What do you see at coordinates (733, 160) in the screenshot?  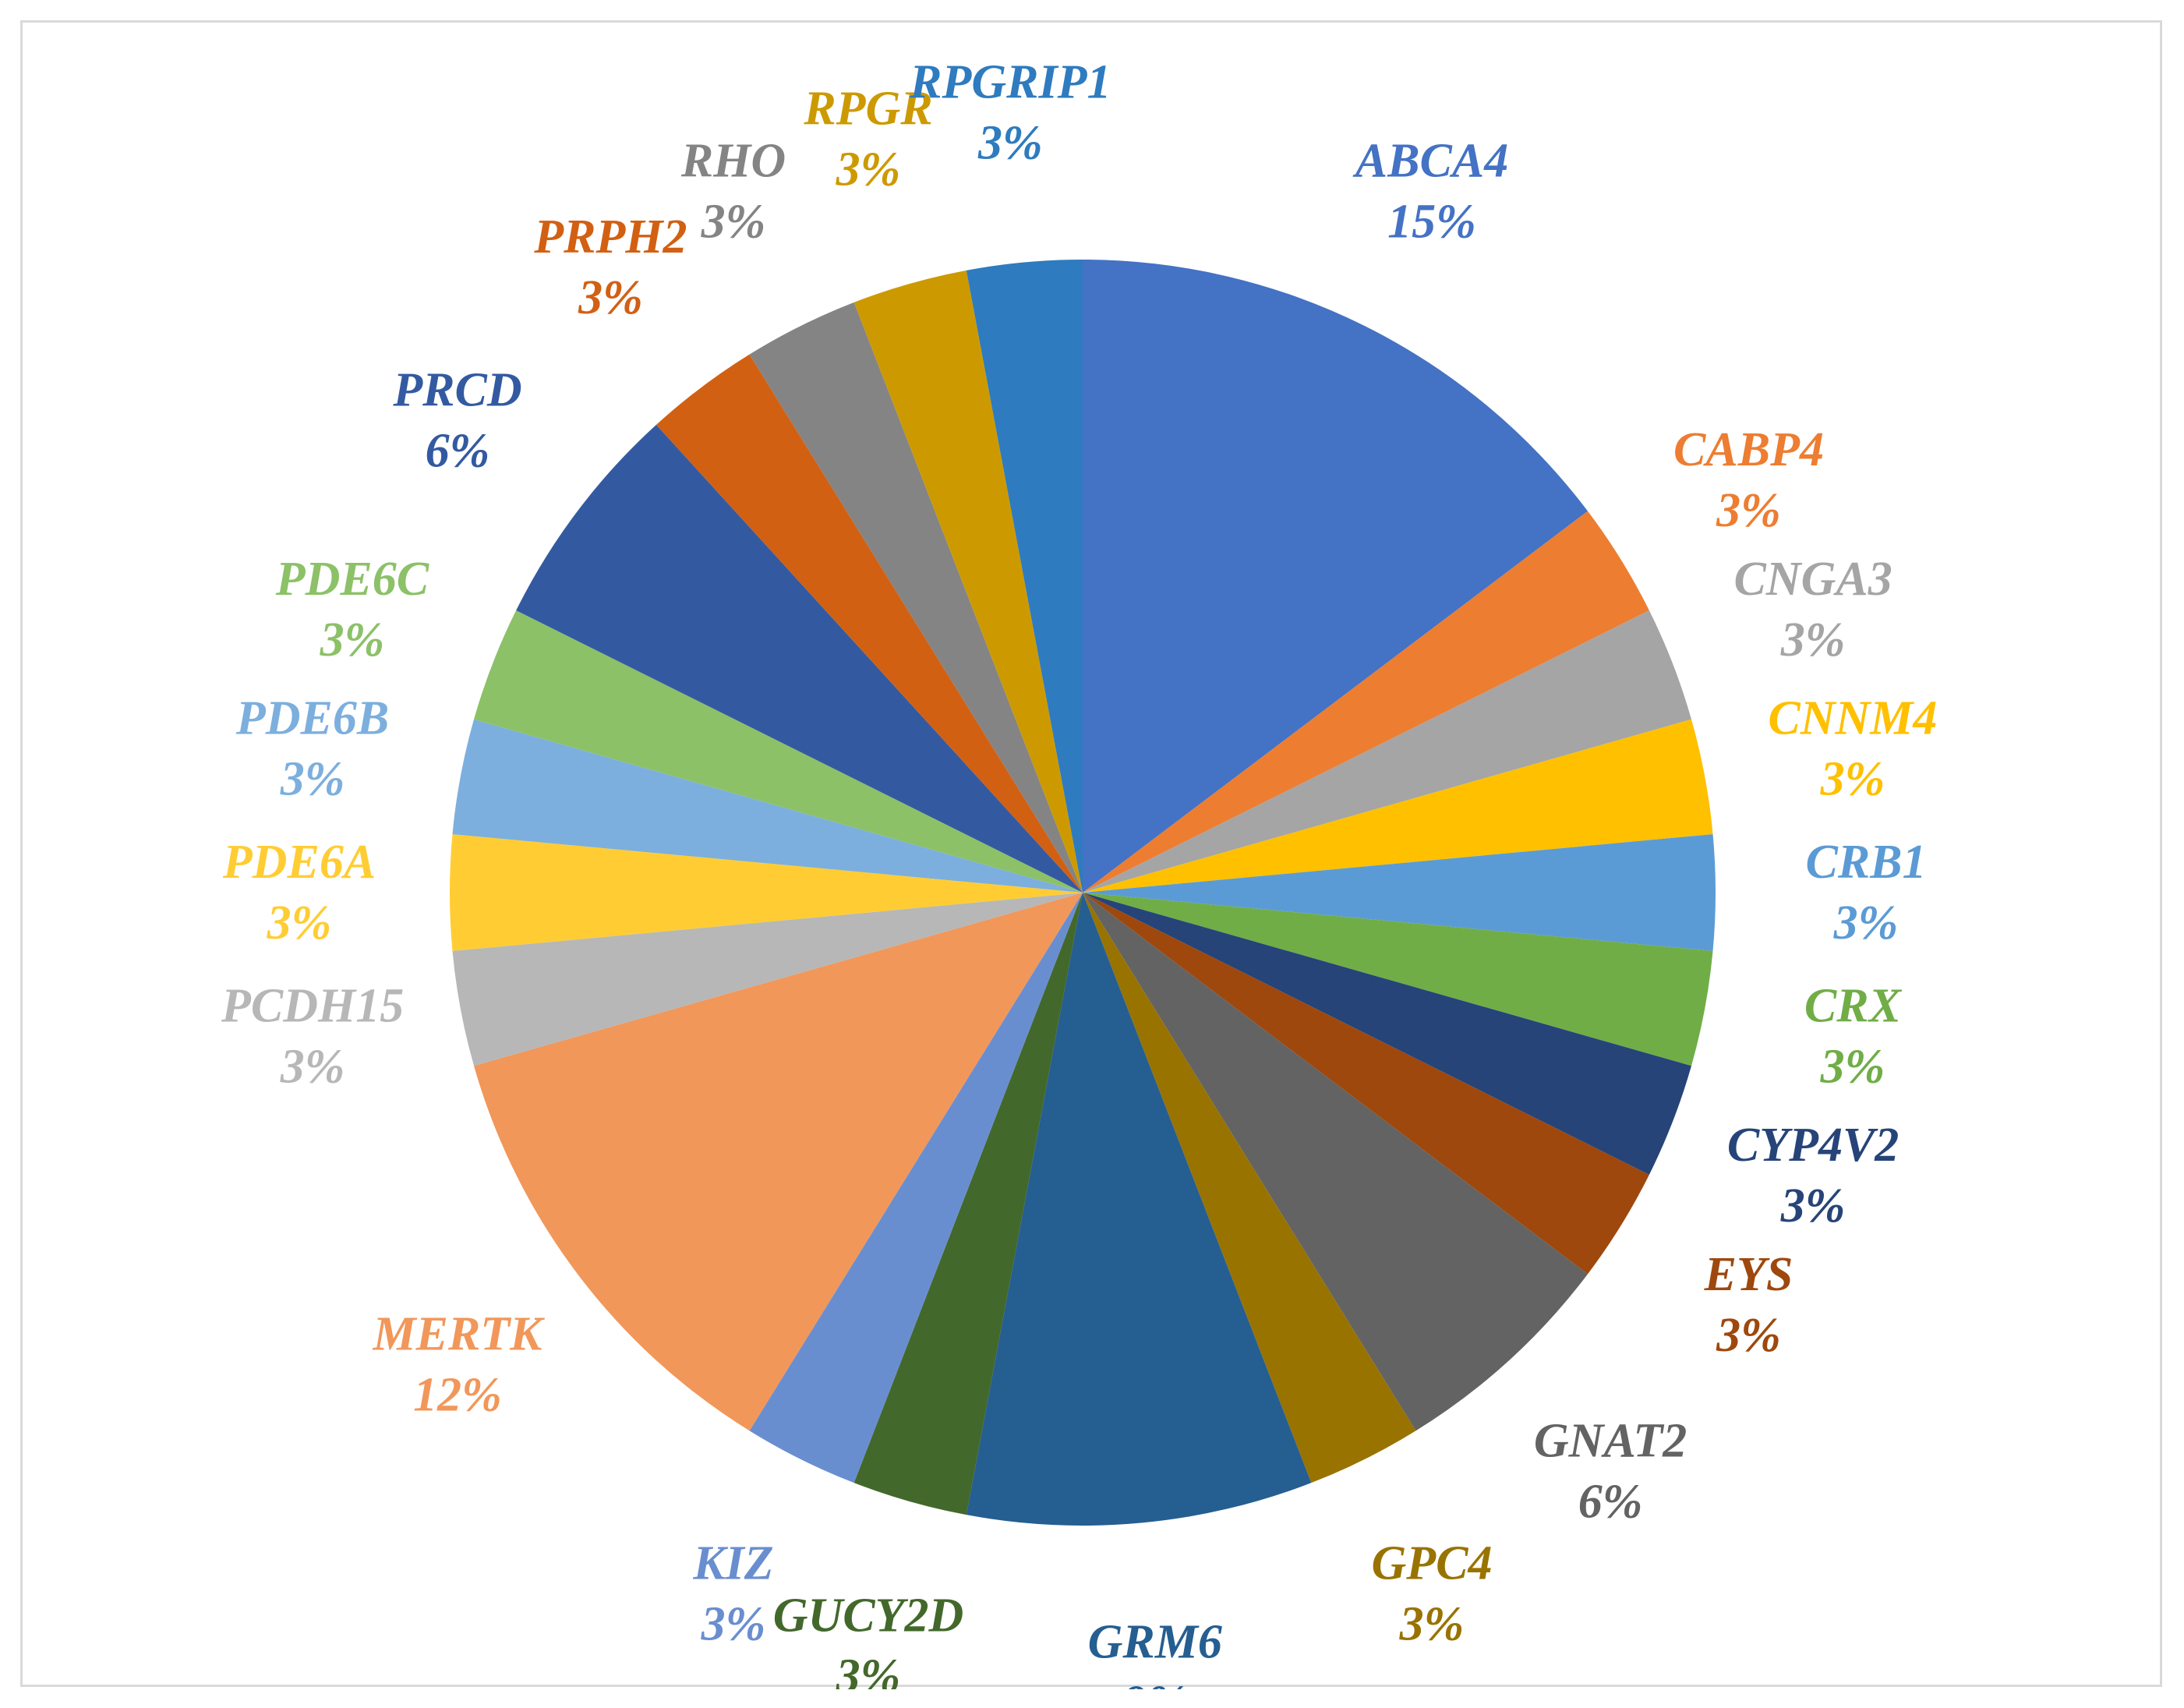 I see `label-rho: RHO` at bounding box center [733, 160].